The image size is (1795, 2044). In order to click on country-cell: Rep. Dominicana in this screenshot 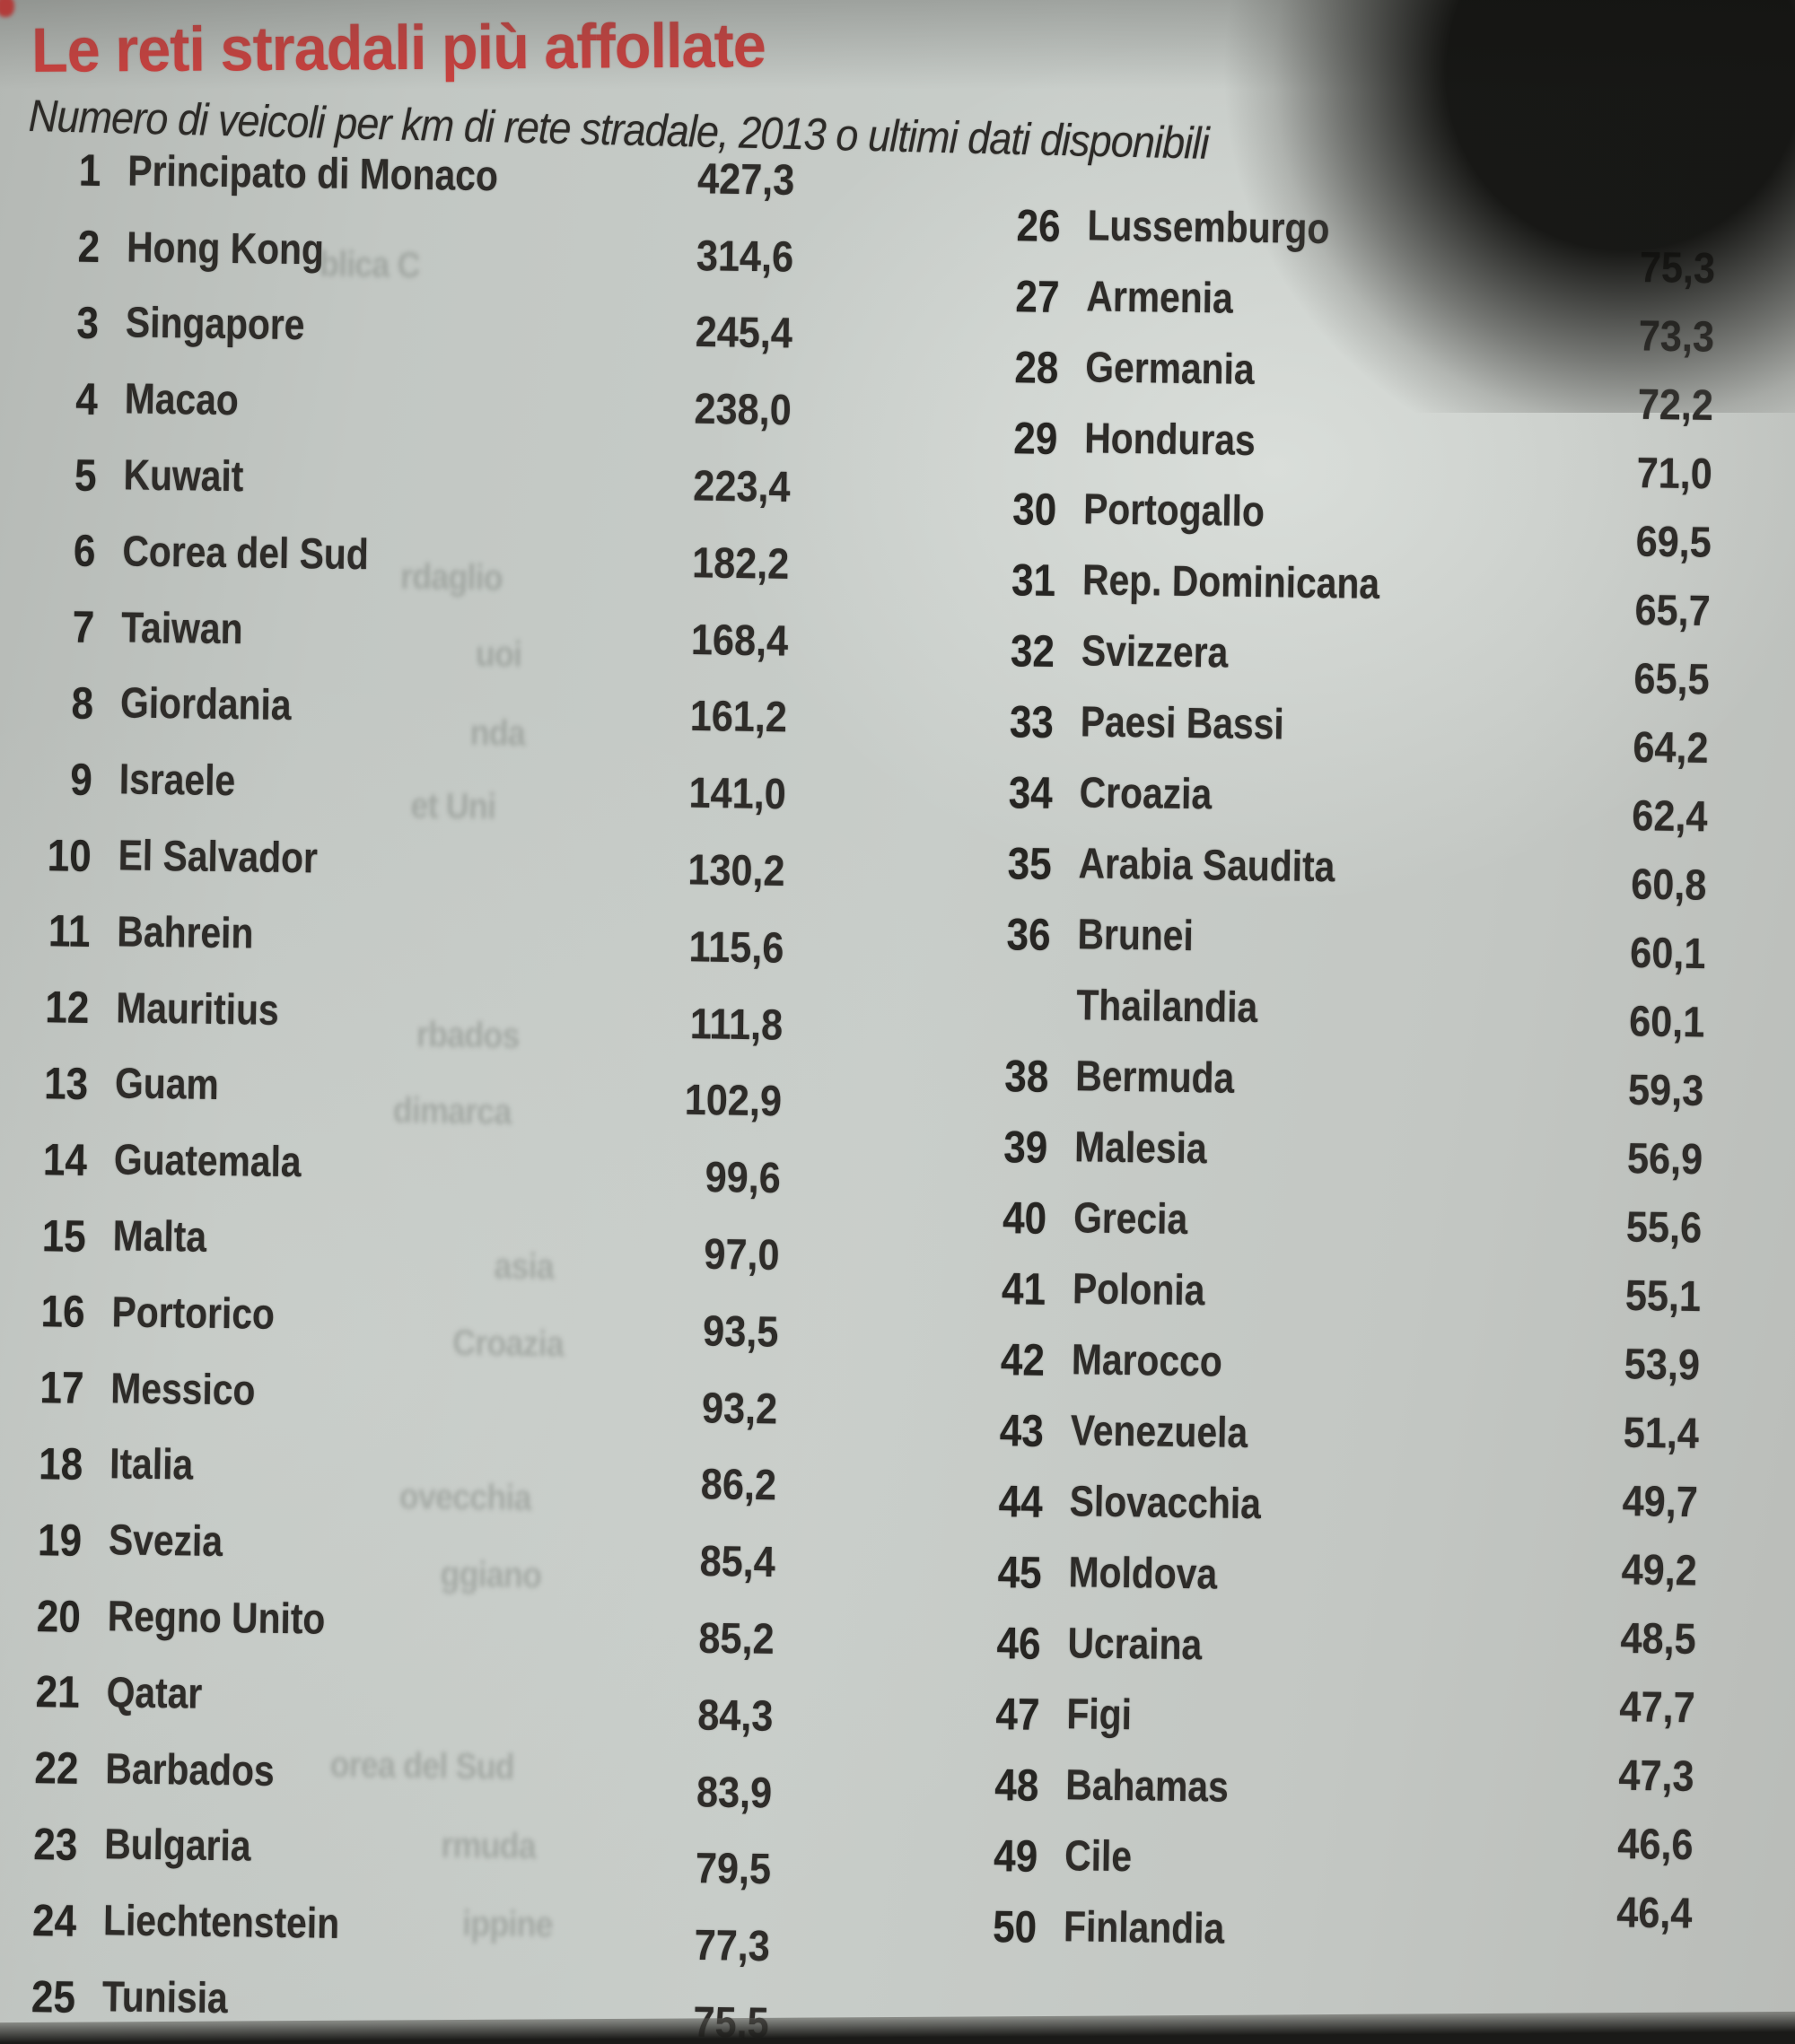, I will do `click(1230, 582)`.